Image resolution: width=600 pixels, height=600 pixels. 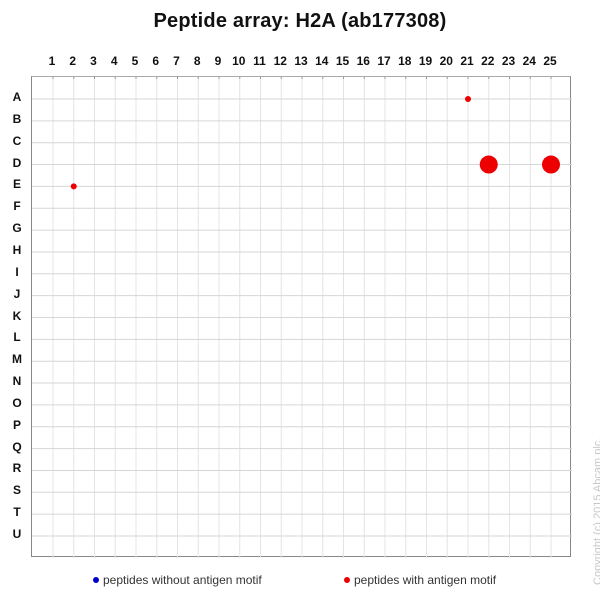 I want to click on x-tick-label: 5, so click(x=135, y=61).